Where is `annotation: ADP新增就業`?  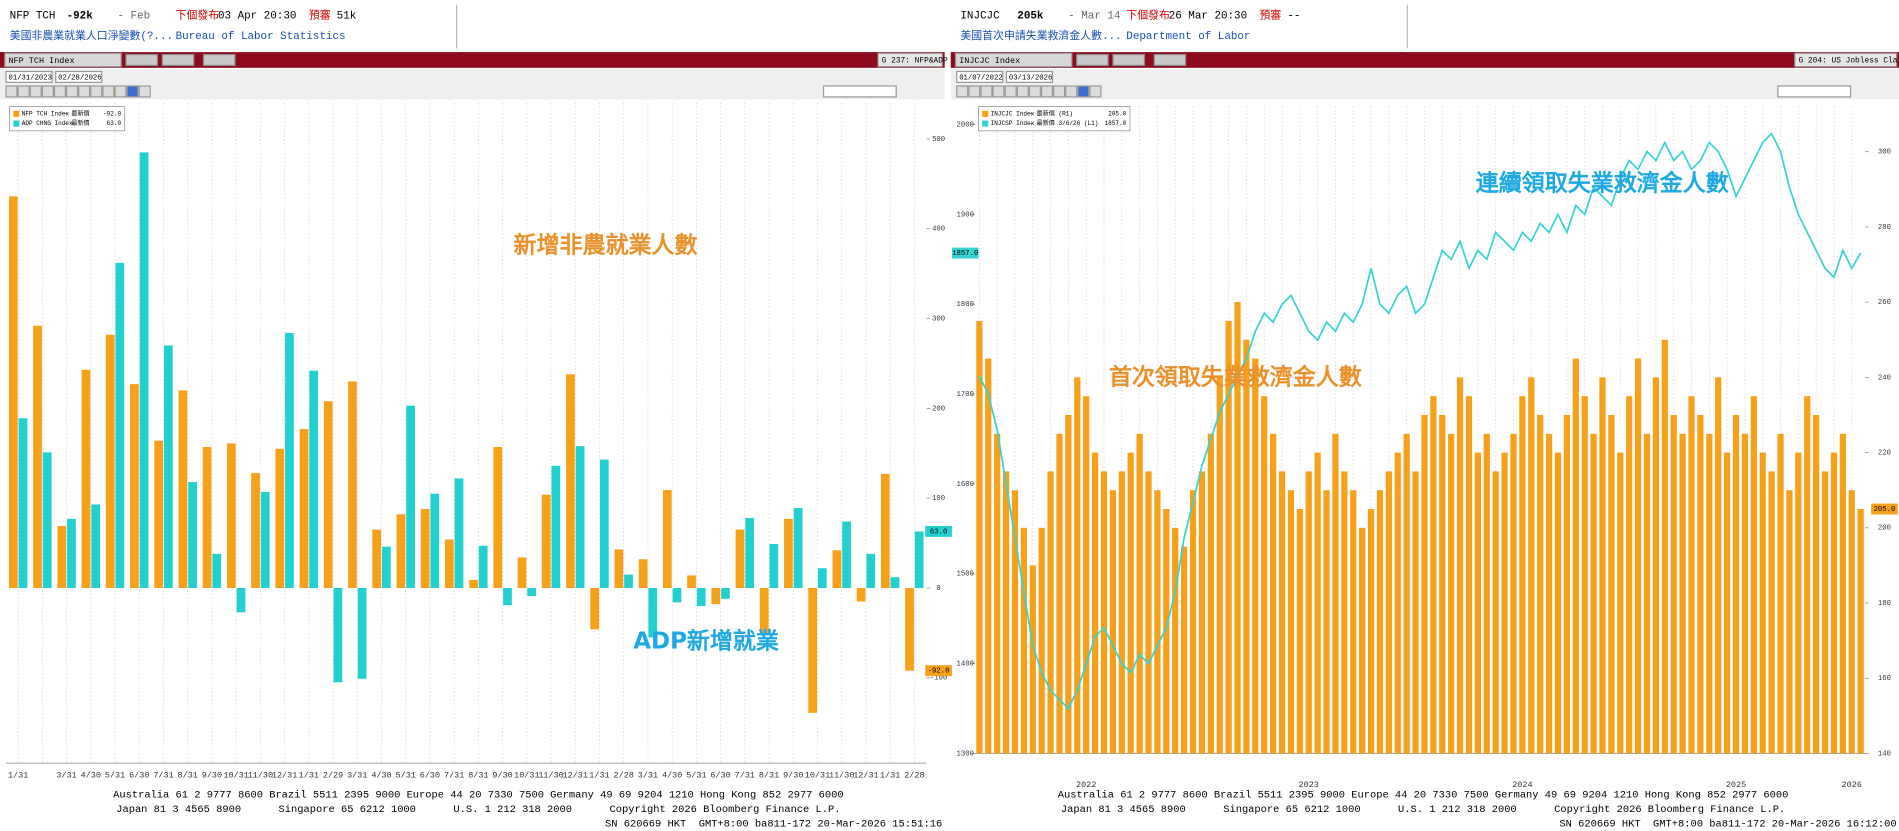 annotation: ADP新增就業 is located at coordinates (706, 641).